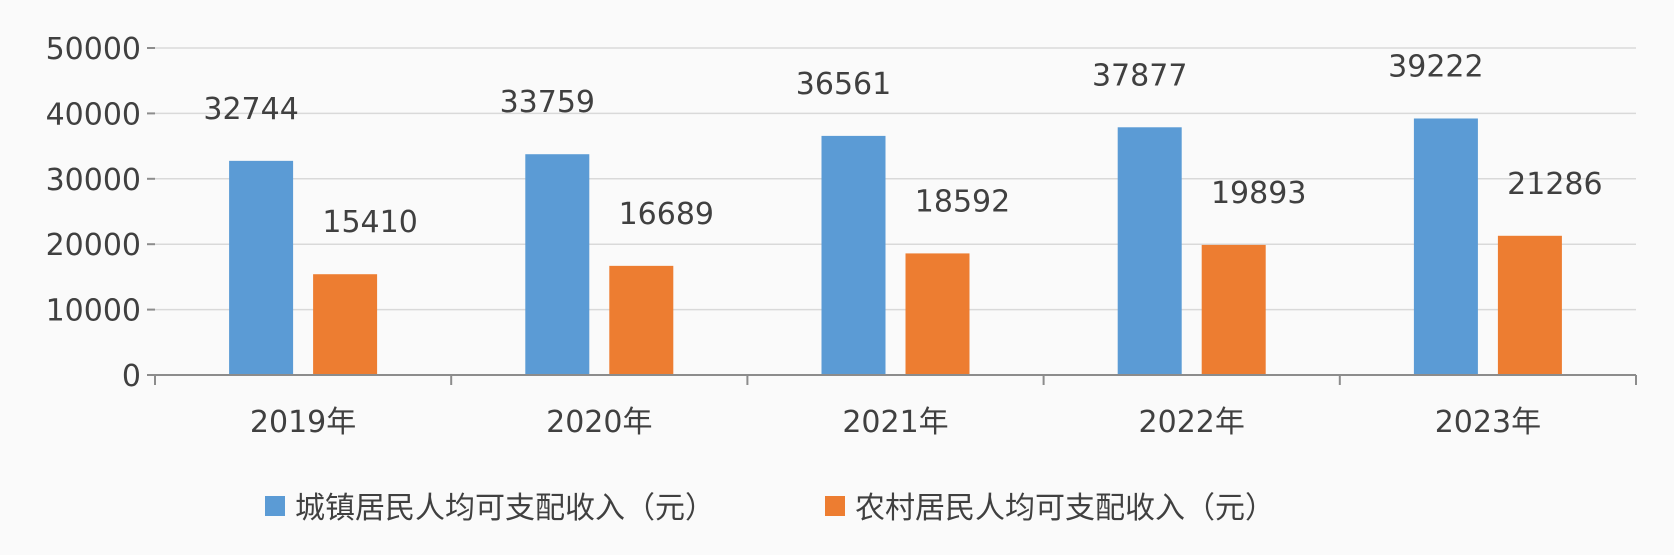  I want to click on data-label: 15410, so click(369, 222).